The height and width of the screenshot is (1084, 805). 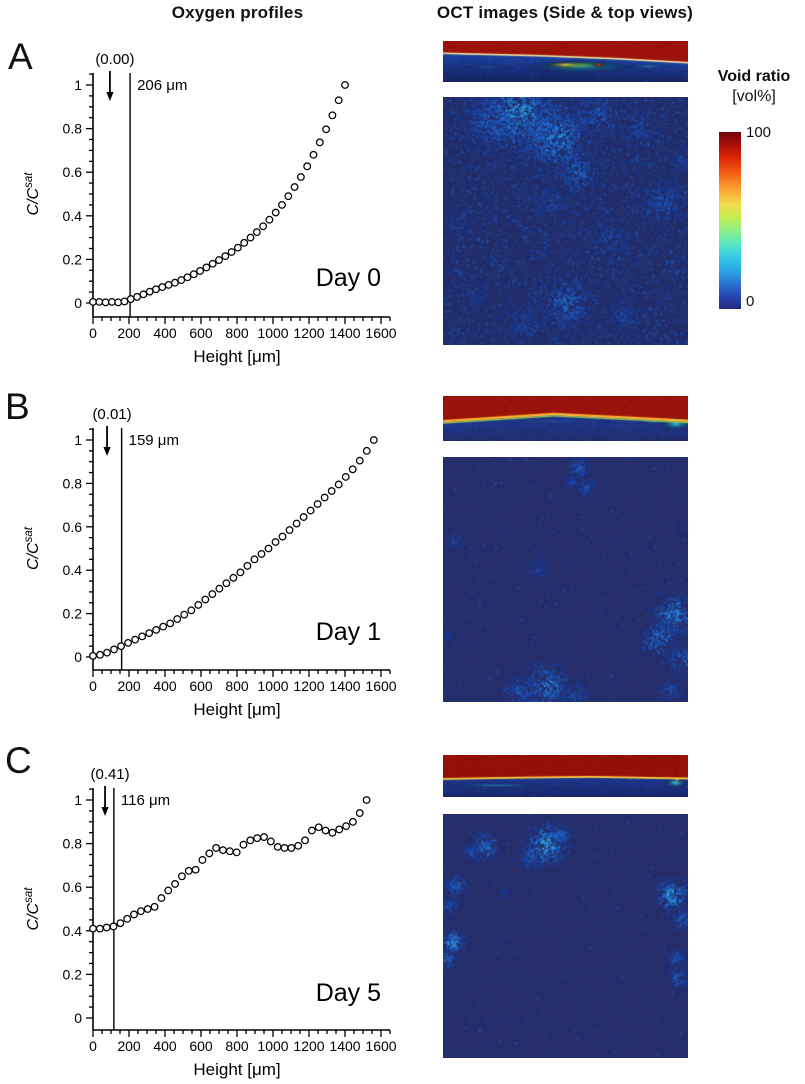 I want to click on day-label: Day 5, so click(x=348, y=993).